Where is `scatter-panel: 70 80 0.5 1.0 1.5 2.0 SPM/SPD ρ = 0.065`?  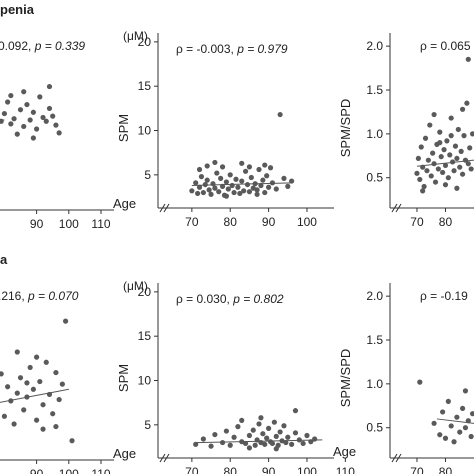
scatter-panel: 70 80 0.5 1.0 1.5 2.0 SPM/SPD ρ = 0.065 is located at coordinates (406, 131).